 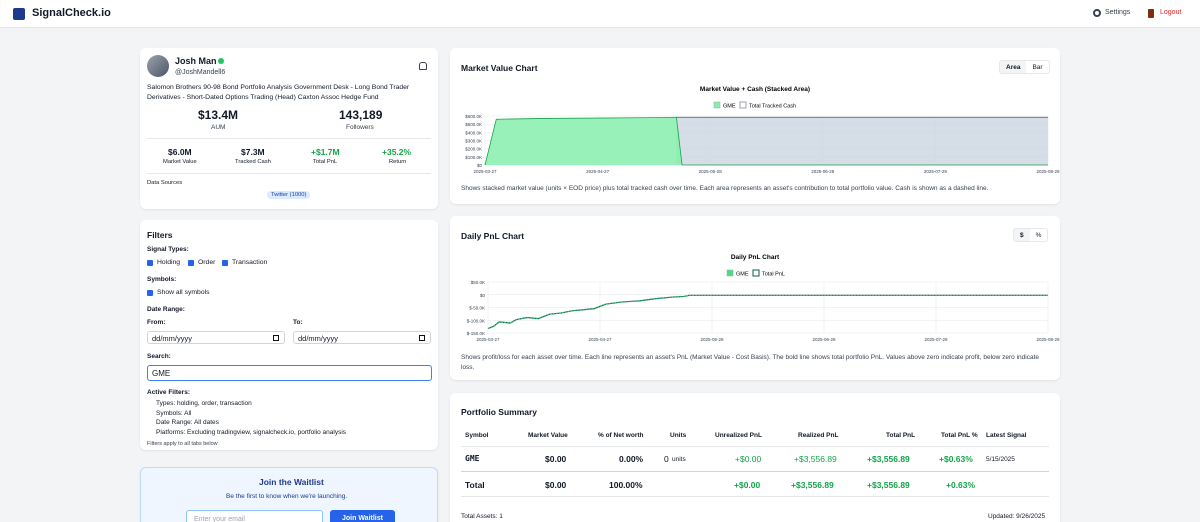 What do you see at coordinates (499, 412) in the screenshot?
I see `portfolio-summary-title: Portfolio Summary` at bounding box center [499, 412].